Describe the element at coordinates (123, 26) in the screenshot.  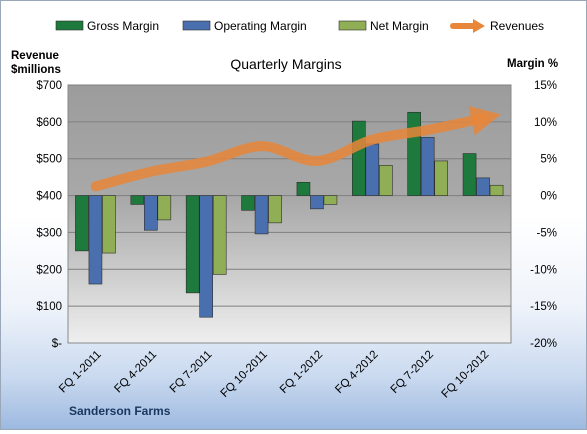
I see `legend-label: Gross Margin` at that location.